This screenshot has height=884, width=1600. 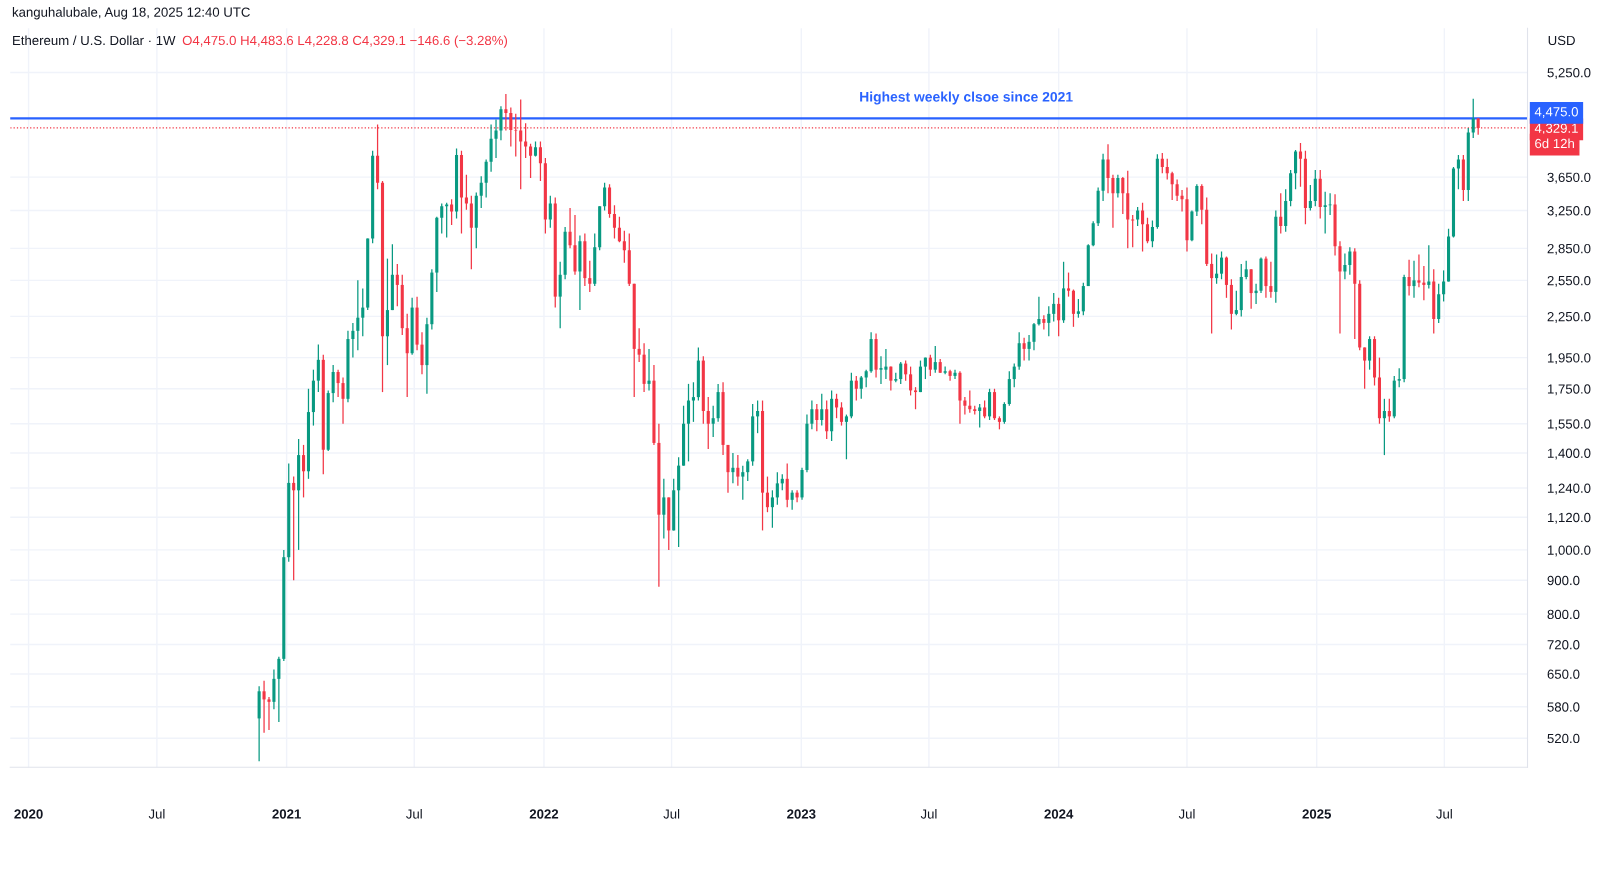 What do you see at coordinates (1569, 73) in the screenshot?
I see `y-tick-label: 5,250.0` at bounding box center [1569, 73].